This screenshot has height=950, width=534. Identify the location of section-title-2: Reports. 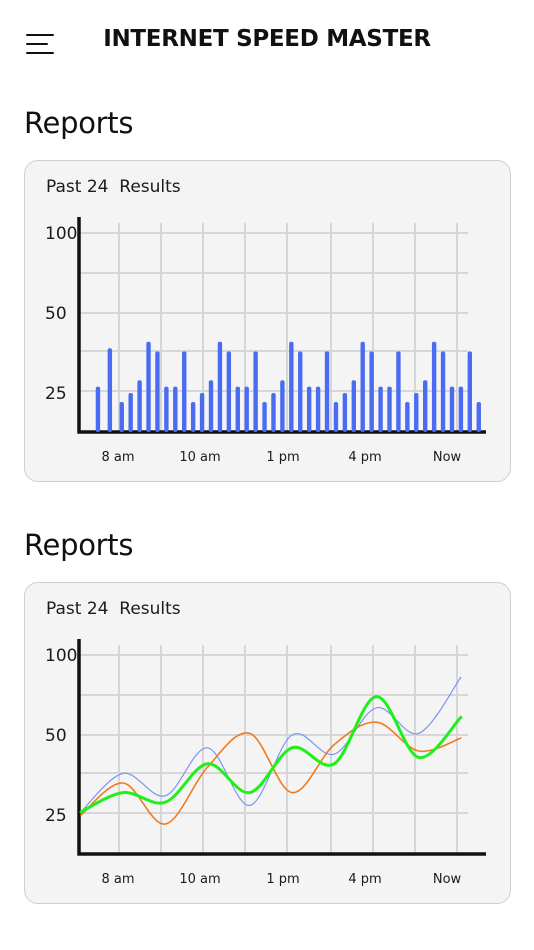
(79, 545).